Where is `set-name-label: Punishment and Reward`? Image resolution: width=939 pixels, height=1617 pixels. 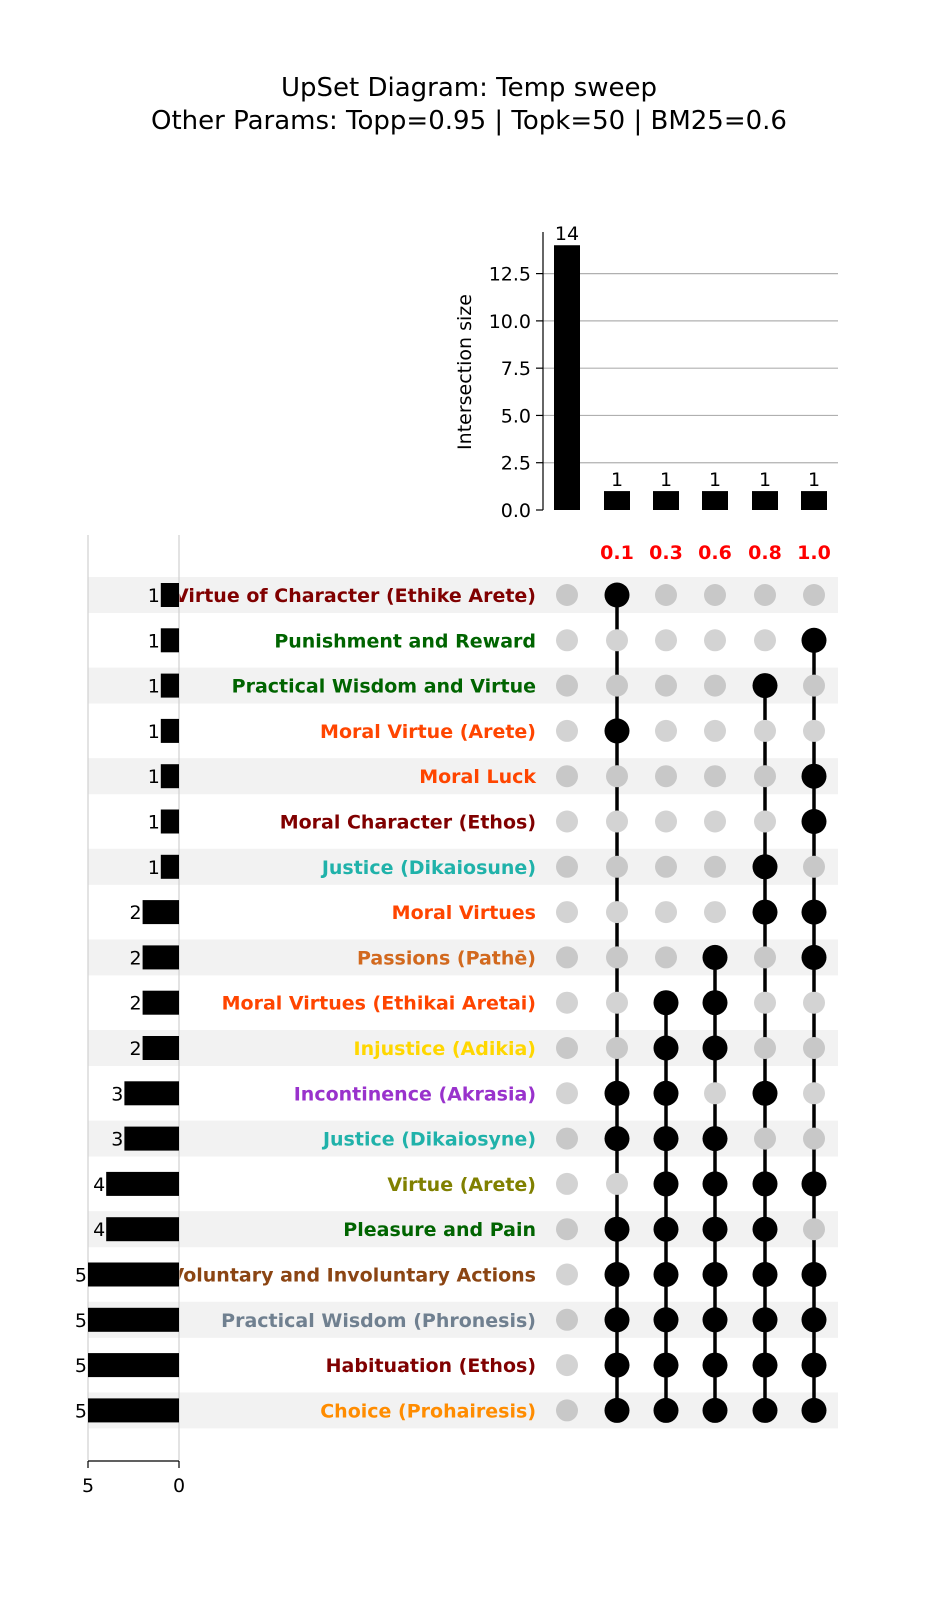
set-name-label: Punishment and Reward is located at coordinates (405, 641).